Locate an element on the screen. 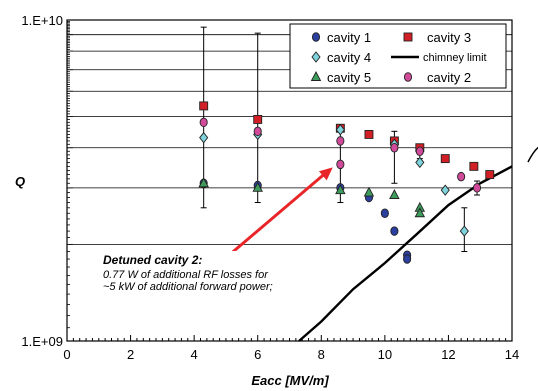  legend-label-cavity-4: cavity 4 is located at coordinates (349, 57).